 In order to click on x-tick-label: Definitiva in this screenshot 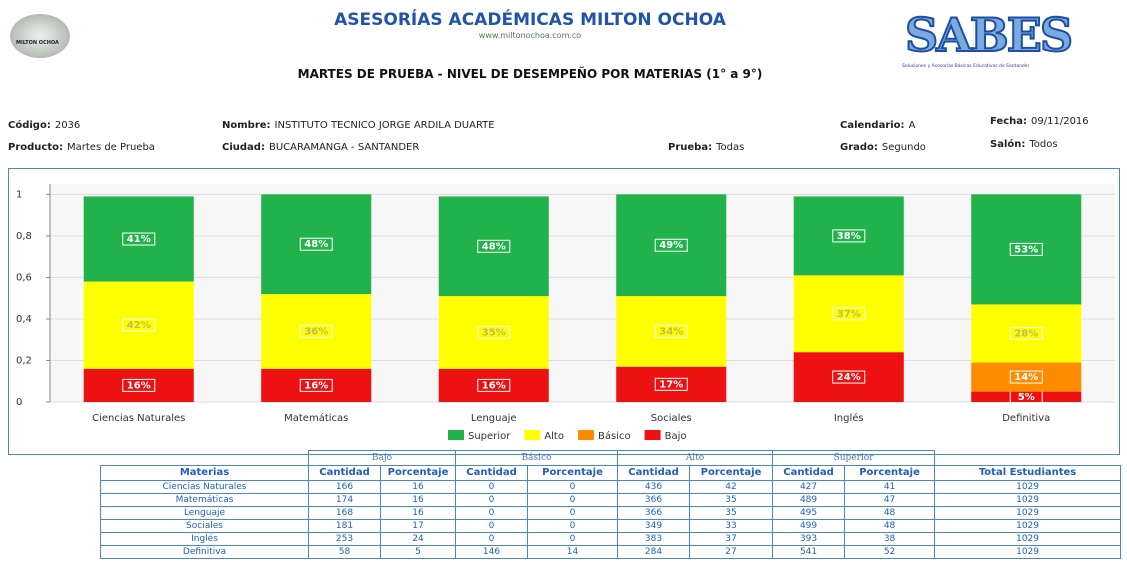, I will do `click(1026, 418)`.